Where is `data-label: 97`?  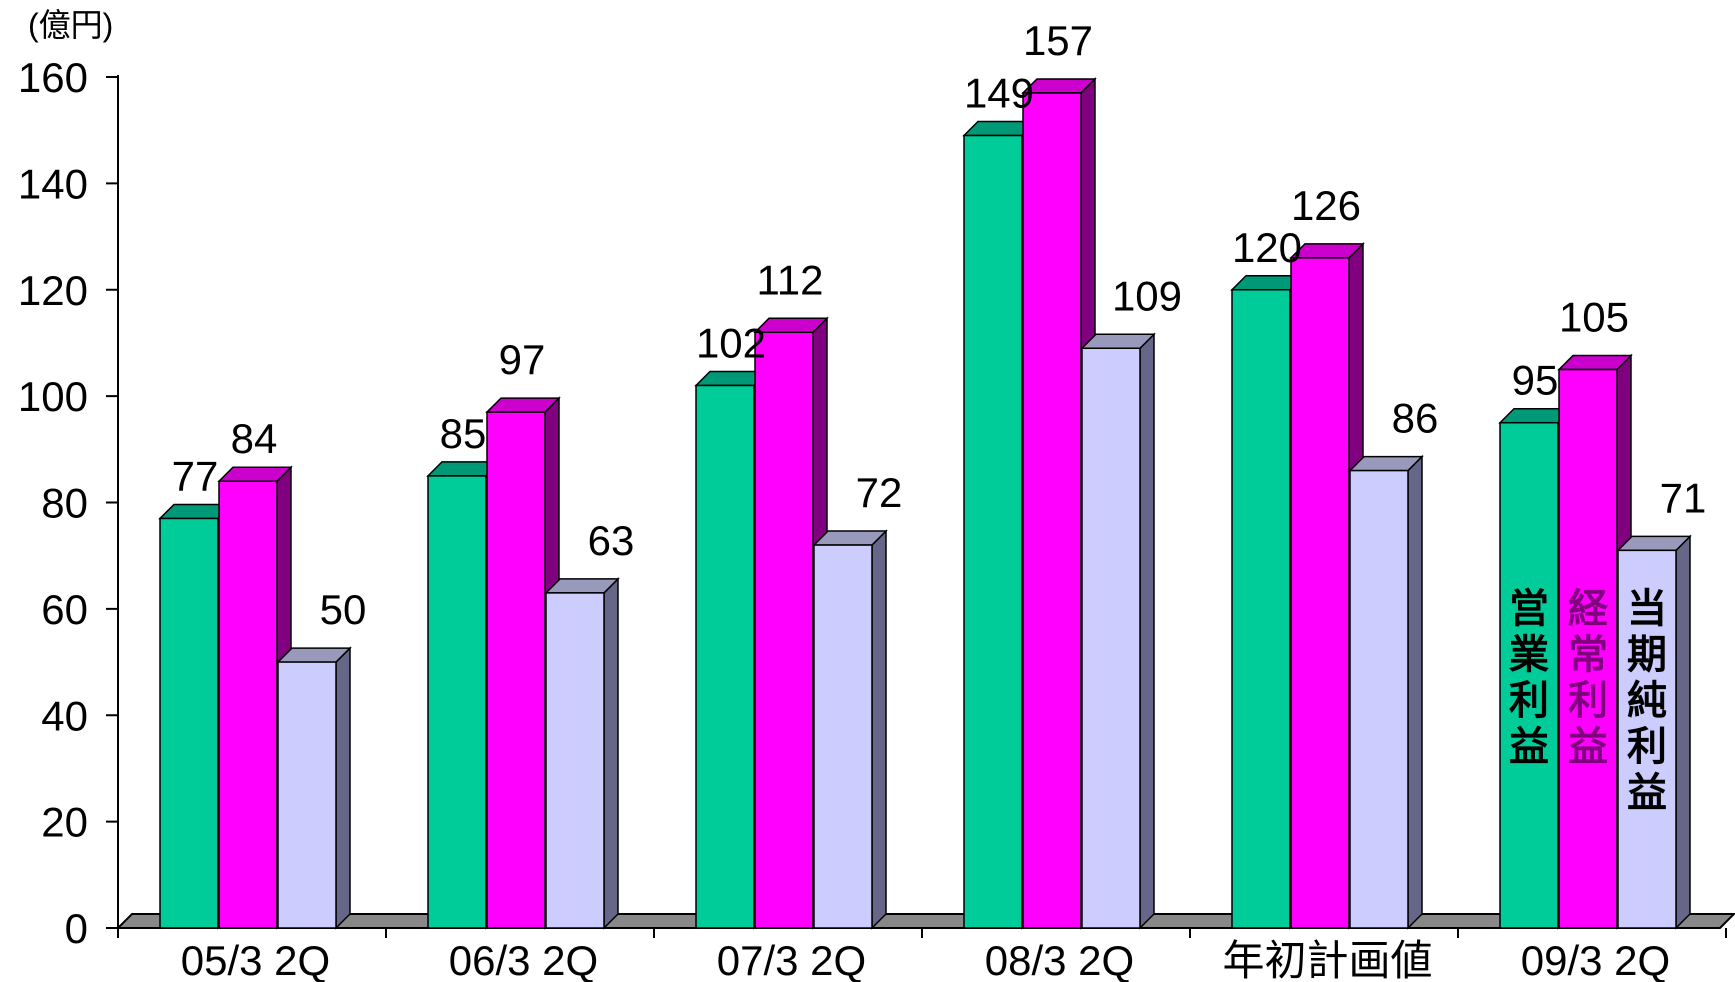
data-label: 97 is located at coordinates (522, 359).